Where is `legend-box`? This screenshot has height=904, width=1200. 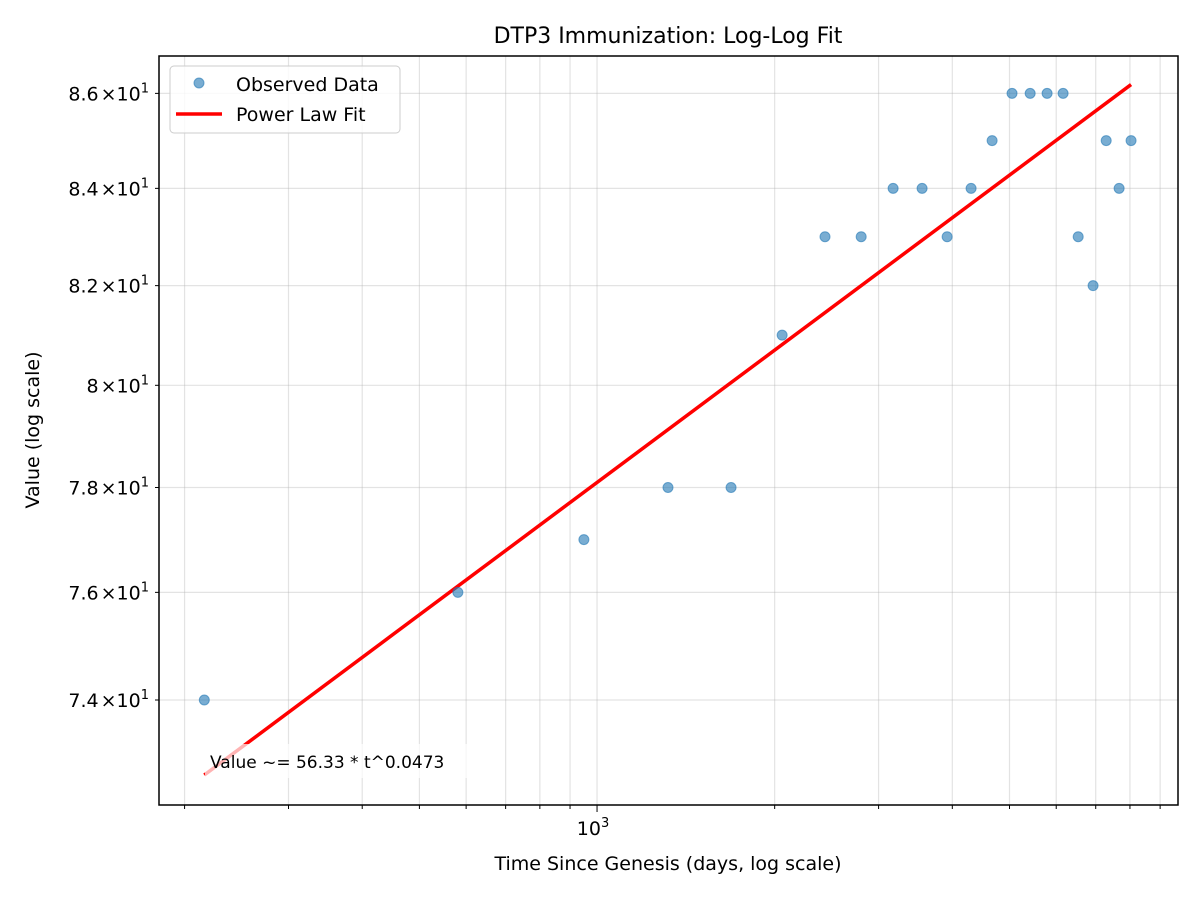 legend-box is located at coordinates (285, 99).